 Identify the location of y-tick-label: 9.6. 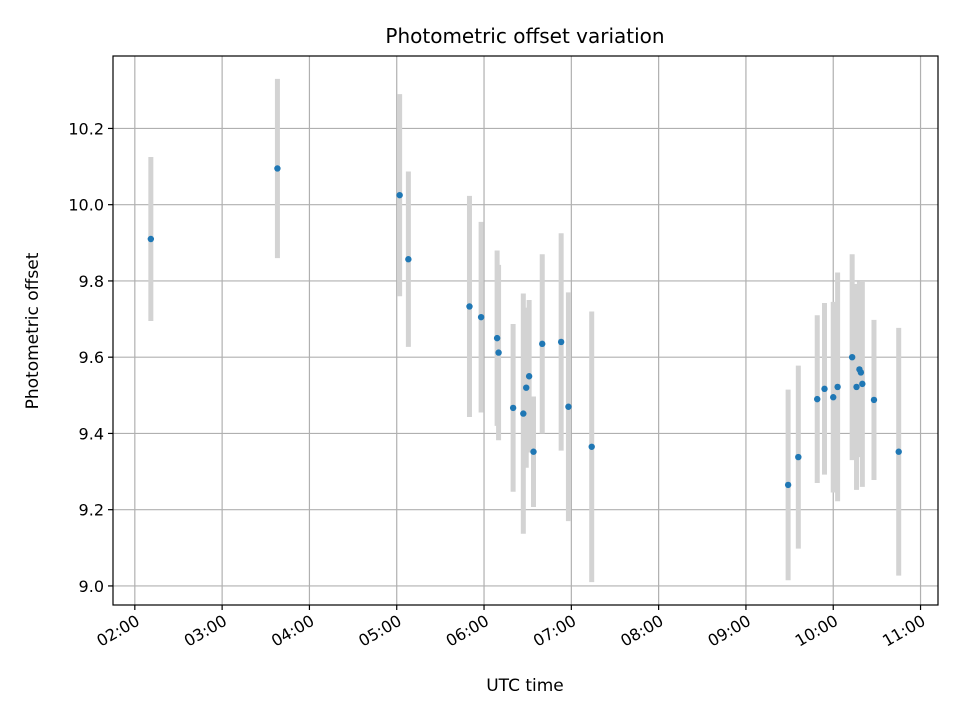
(91, 357).